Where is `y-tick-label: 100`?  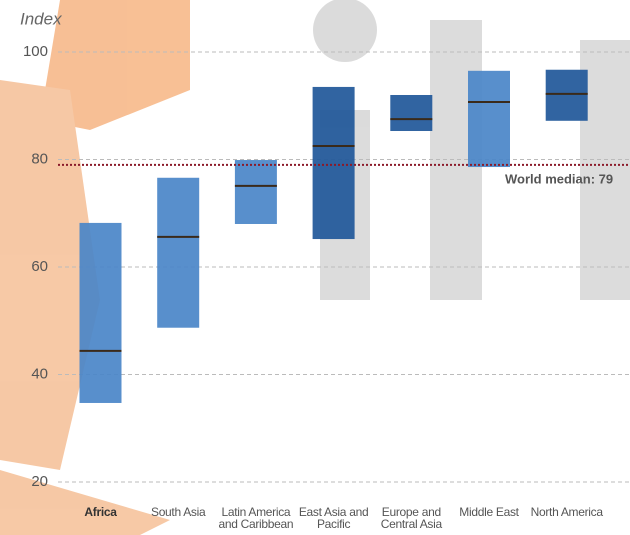
y-tick-label: 100 is located at coordinates (35, 51).